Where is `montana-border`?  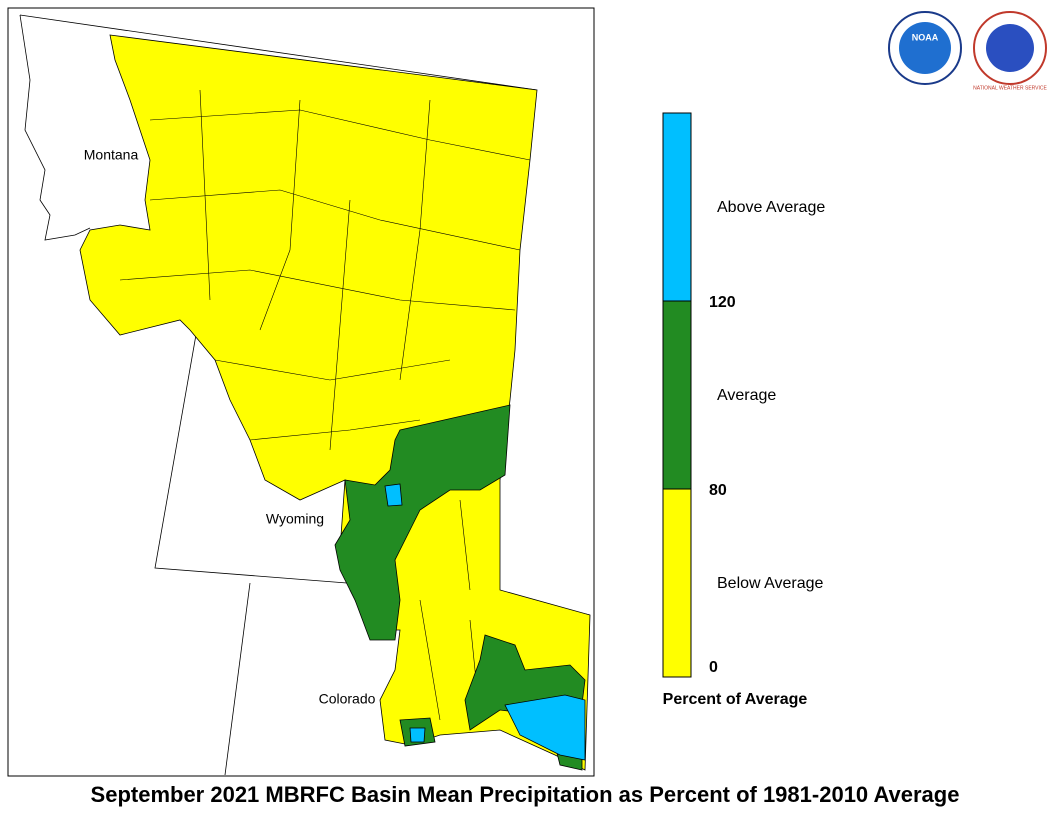 montana-border is located at coordinates (278, 127).